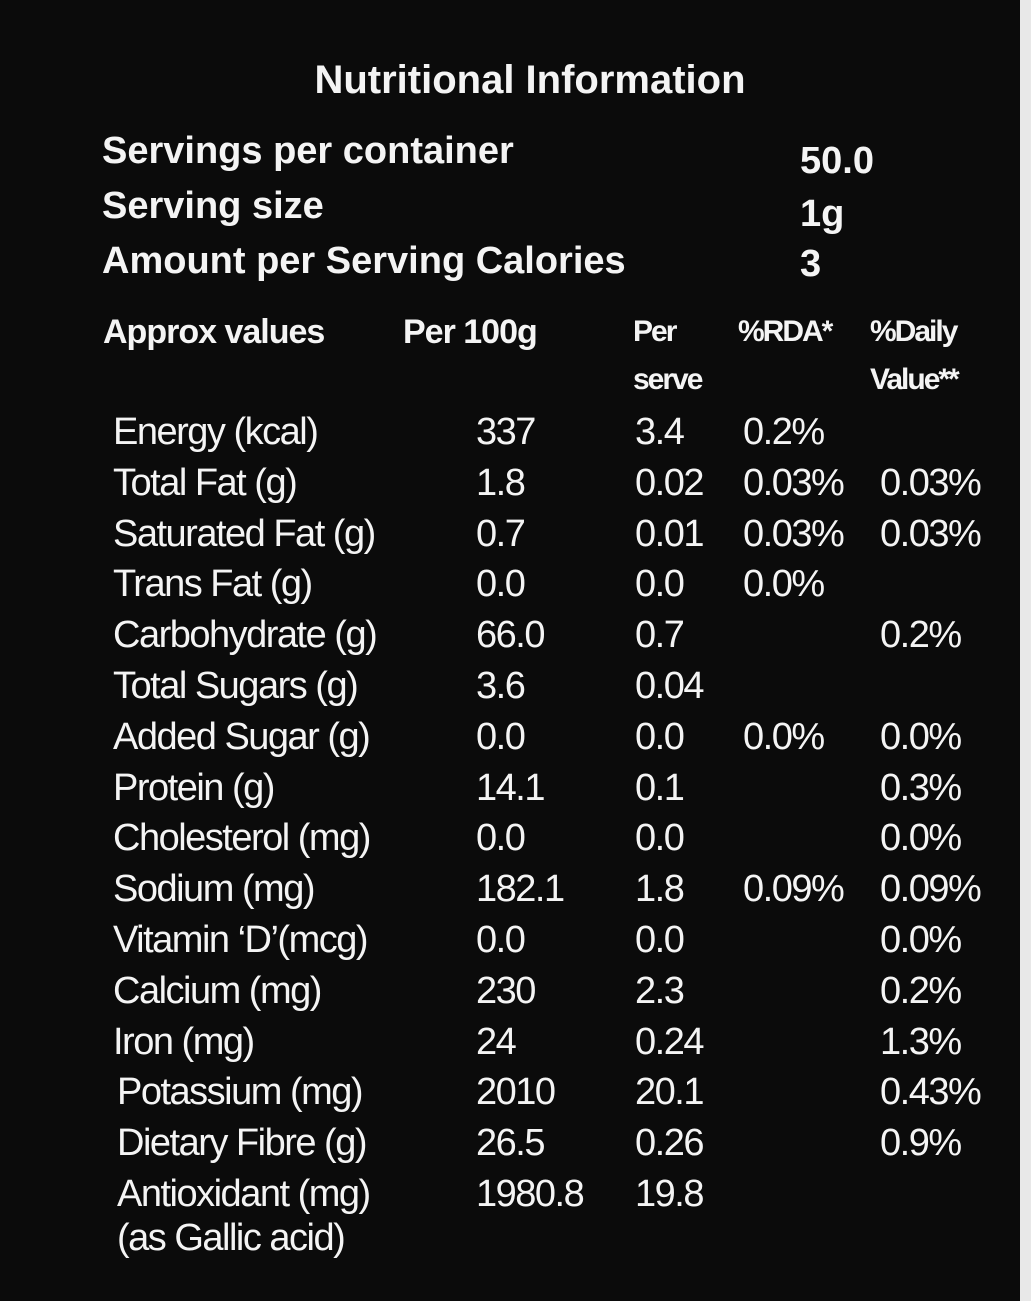 This screenshot has width=1031, height=1301. Describe the element at coordinates (921, 1143) in the screenshot. I see `row-value: 0.9%` at that location.